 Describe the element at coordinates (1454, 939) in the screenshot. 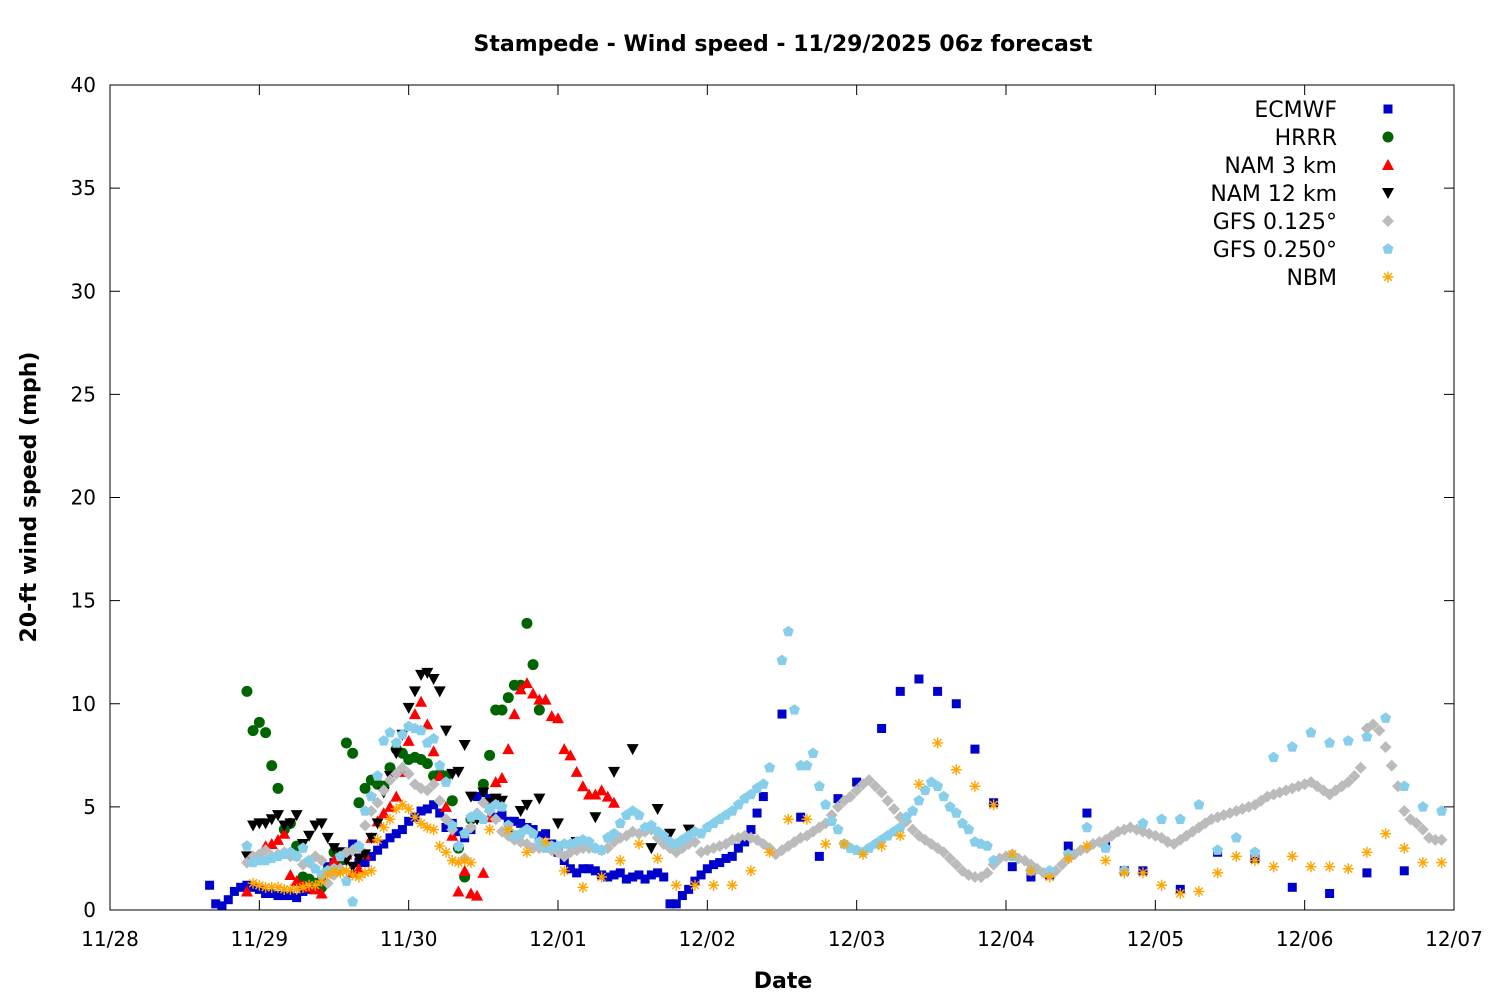

I see `x-tick-label: 12/07` at that location.